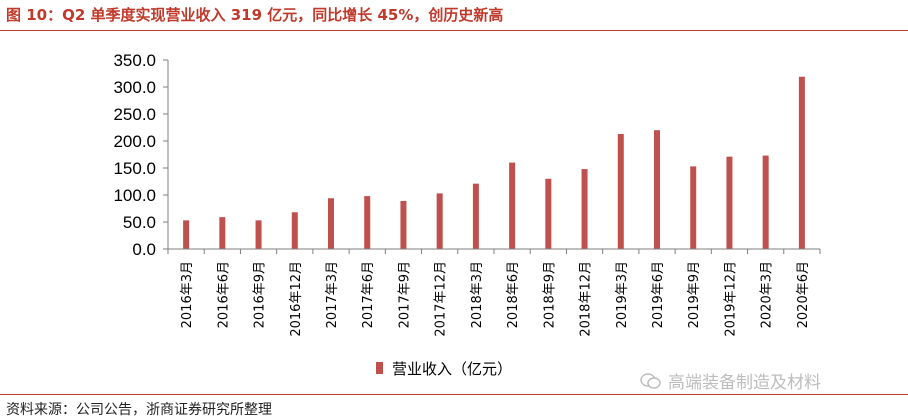  I want to click on x-tick-label: 2016年12月, so click(296, 299).